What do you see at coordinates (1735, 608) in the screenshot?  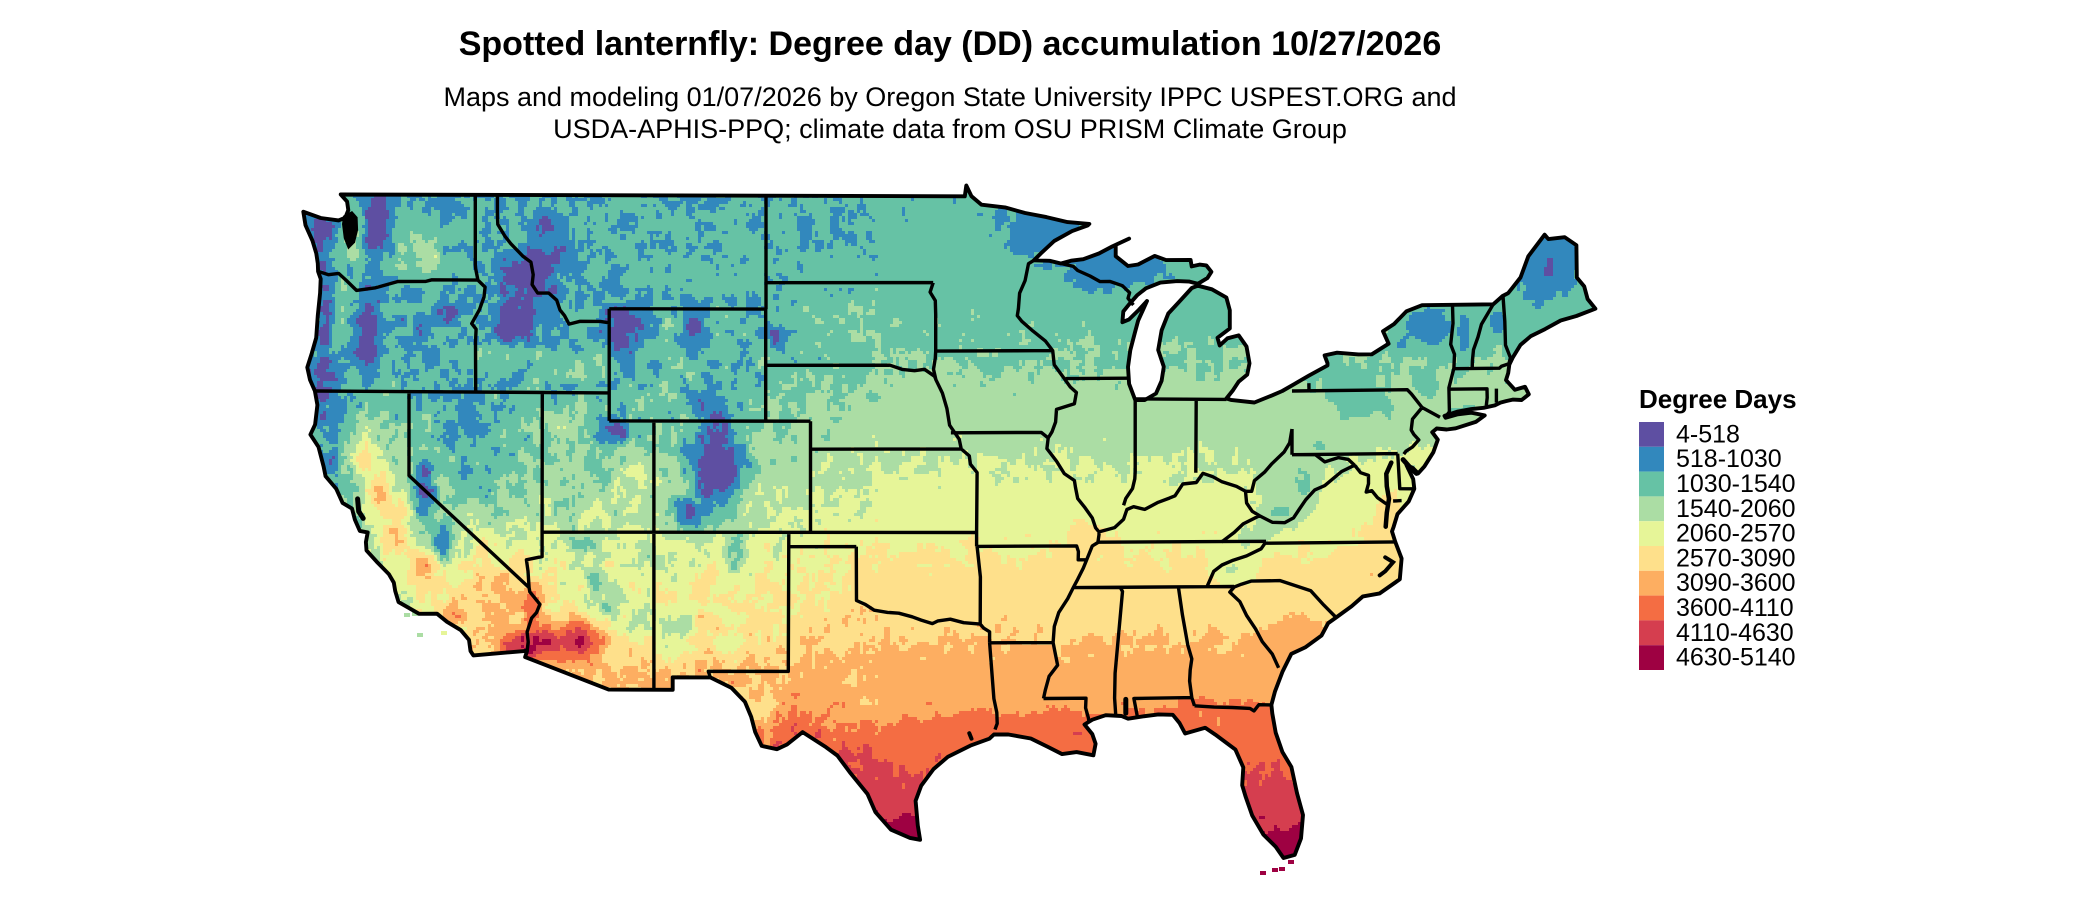 I see `svg-text: 3600-4110` at bounding box center [1735, 608].